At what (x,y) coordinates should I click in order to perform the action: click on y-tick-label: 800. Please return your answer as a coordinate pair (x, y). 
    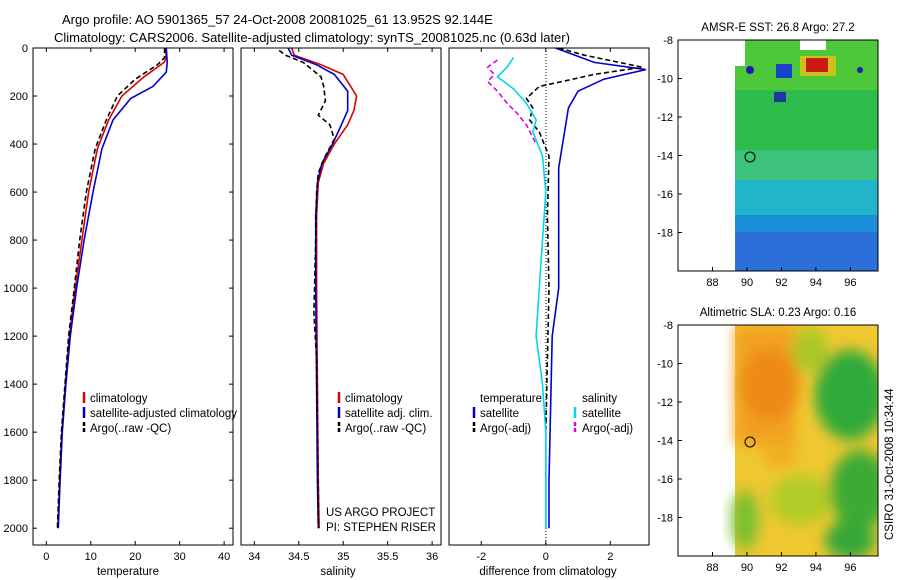
    Looking at the image, I should click on (19, 241).